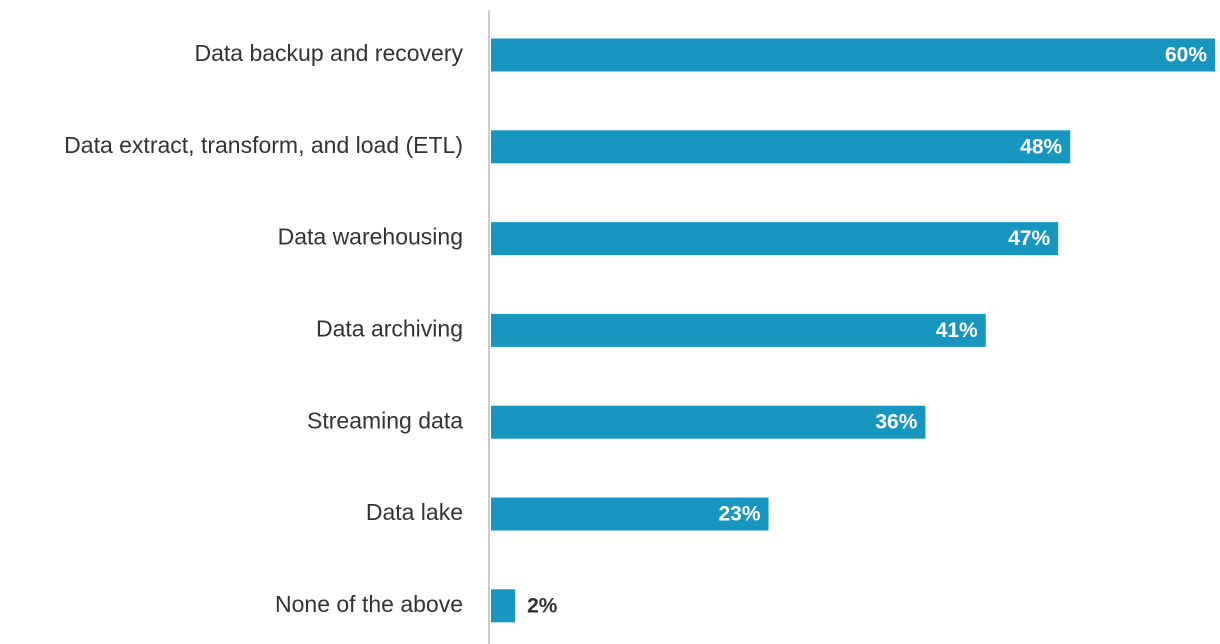  I want to click on category-label: Data archiving, so click(389, 328).